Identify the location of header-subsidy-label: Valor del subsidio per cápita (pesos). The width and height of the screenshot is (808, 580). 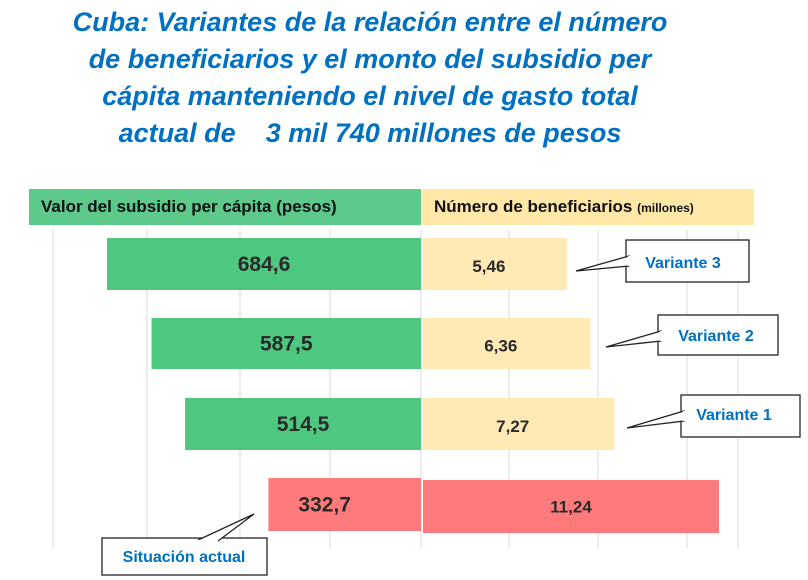
(189, 206).